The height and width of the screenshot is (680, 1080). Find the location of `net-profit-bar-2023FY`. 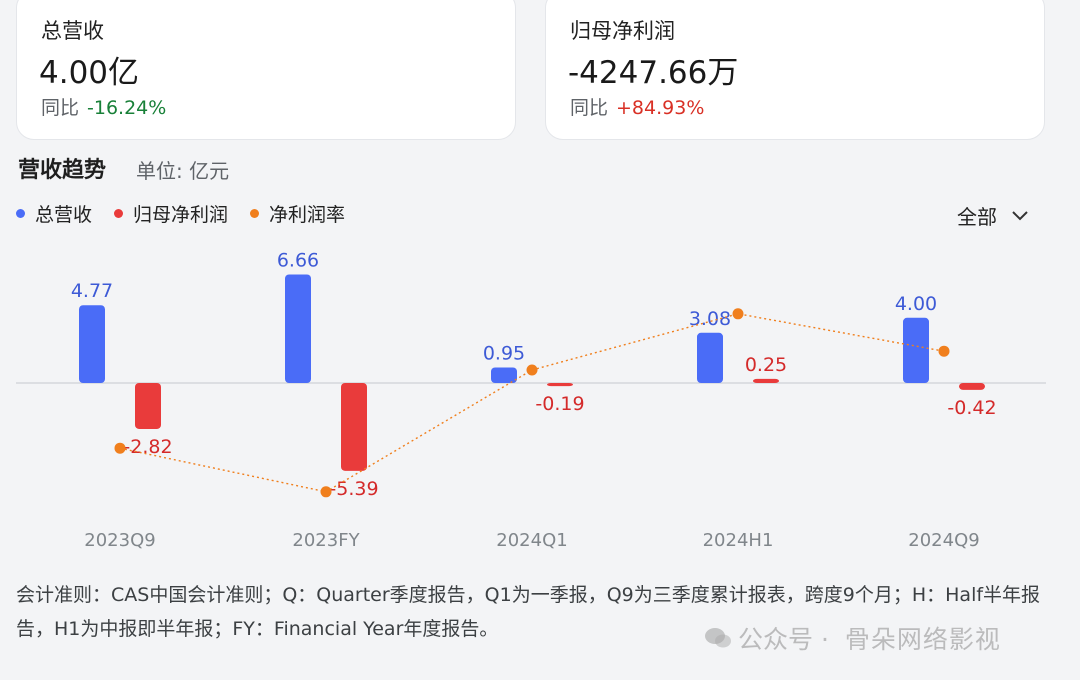

net-profit-bar-2023FY is located at coordinates (354, 427).